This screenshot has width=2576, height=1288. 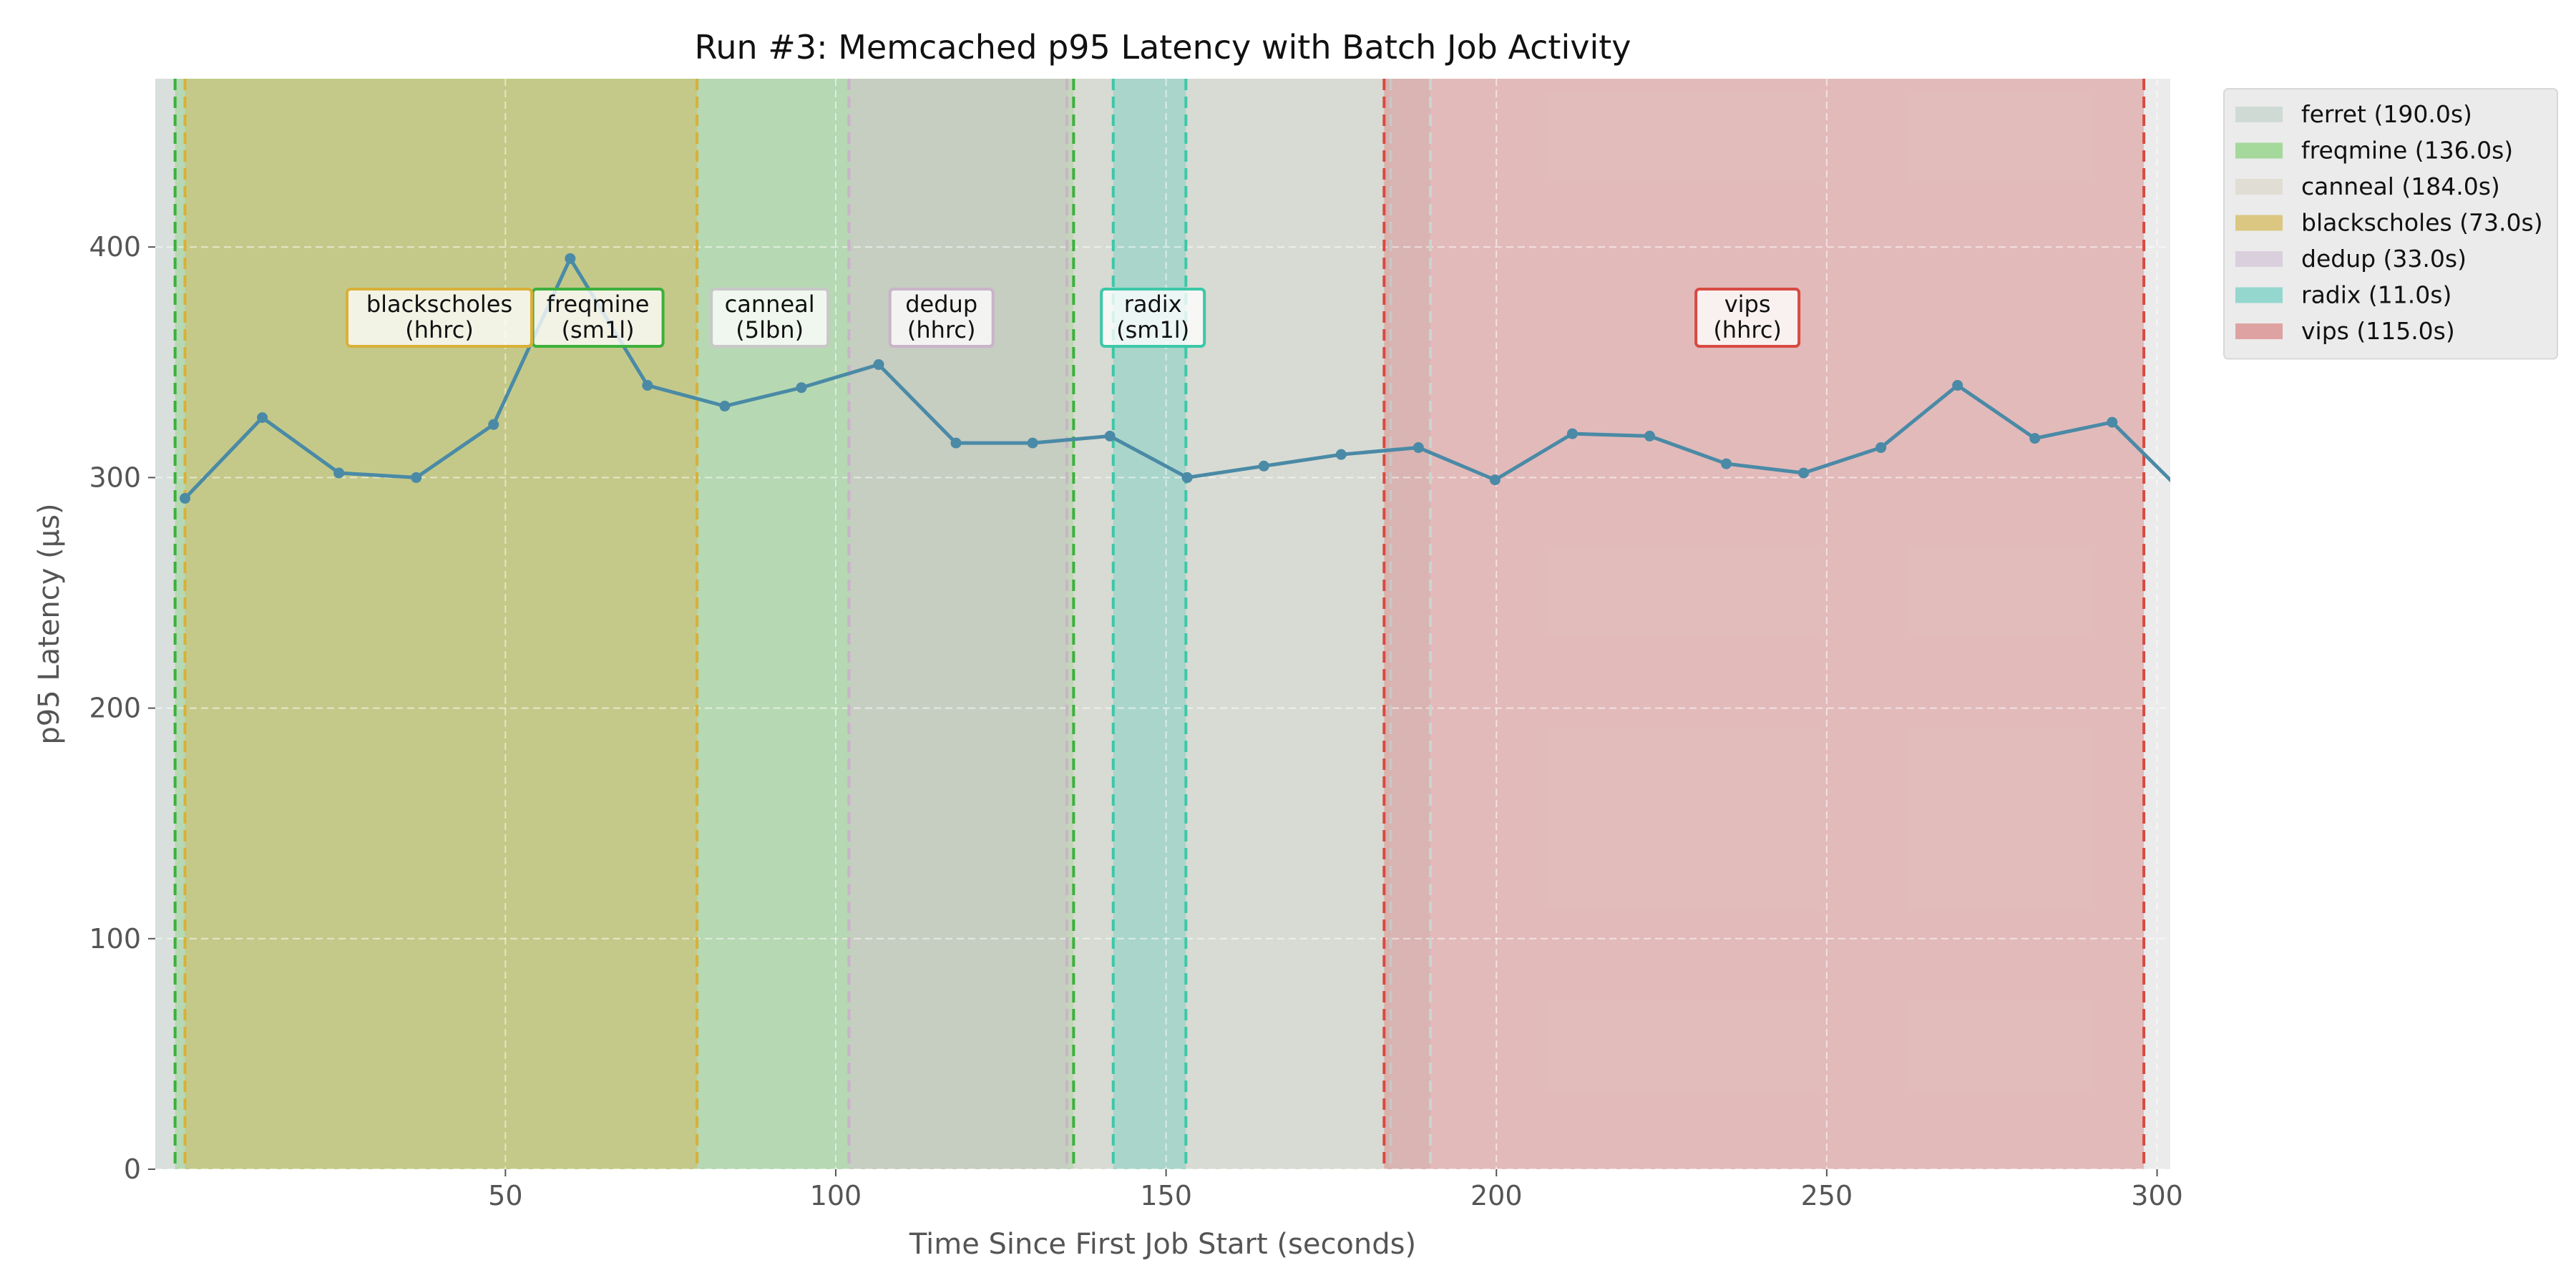 I want to click on x-tick-label: 50, so click(x=505, y=1195).